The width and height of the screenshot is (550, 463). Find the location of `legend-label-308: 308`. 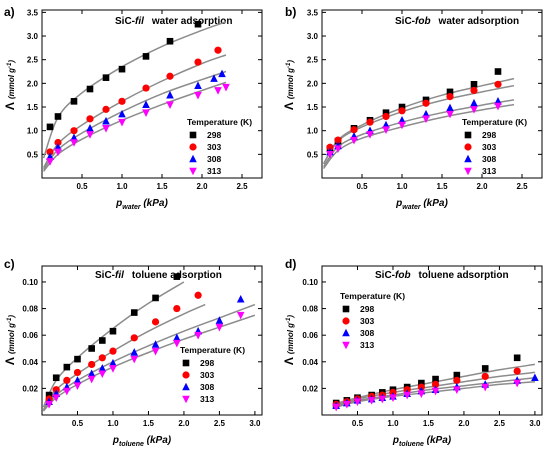

legend-label-308: 308 is located at coordinates (207, 387).